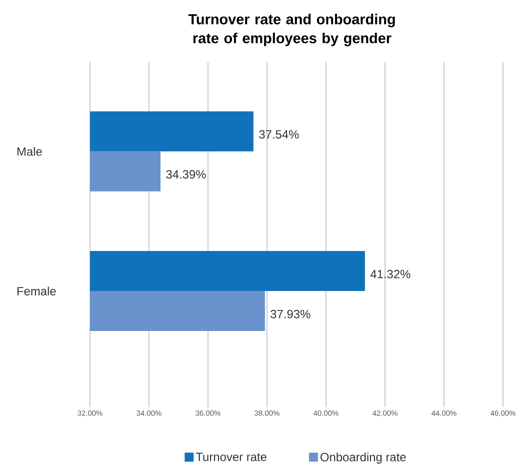 The height and width of the screenshot is (475, 525). I want to click on legend-label: Turnover rate, so click(231, 457).